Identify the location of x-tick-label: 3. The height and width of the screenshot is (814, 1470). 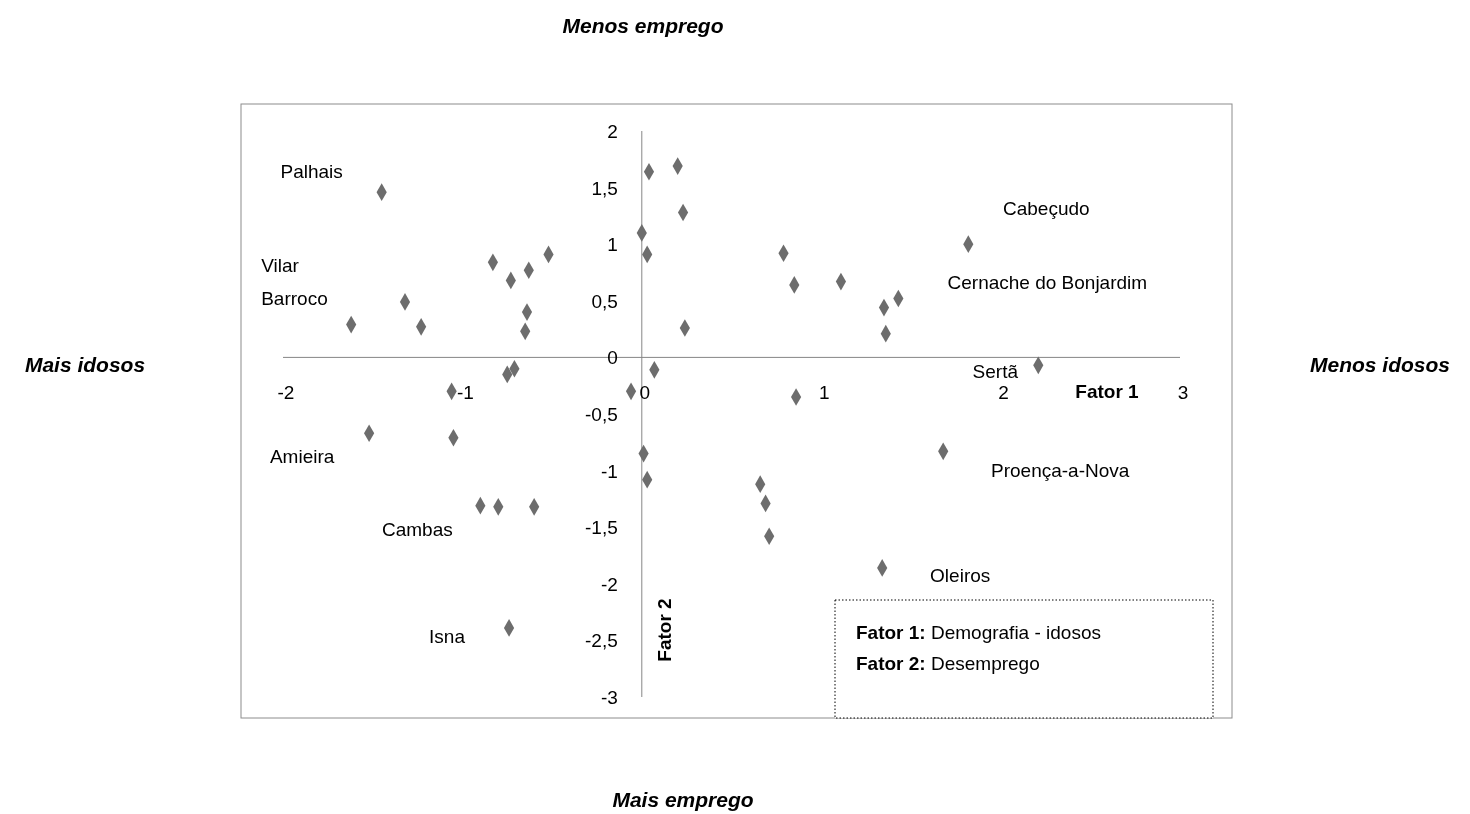
(1183, 393).